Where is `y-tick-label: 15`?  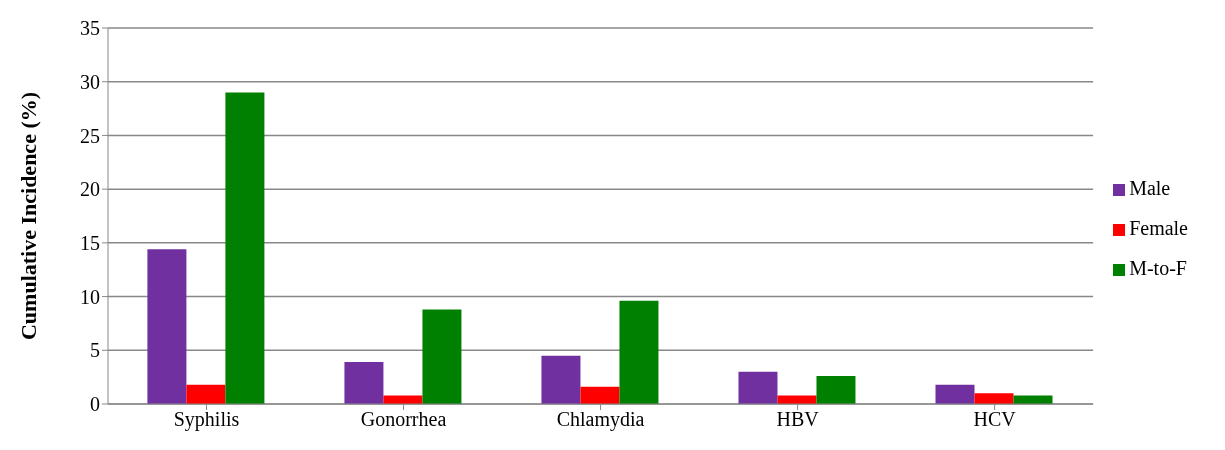
y-tick-label: 15 is located at coordinates (90, 242).